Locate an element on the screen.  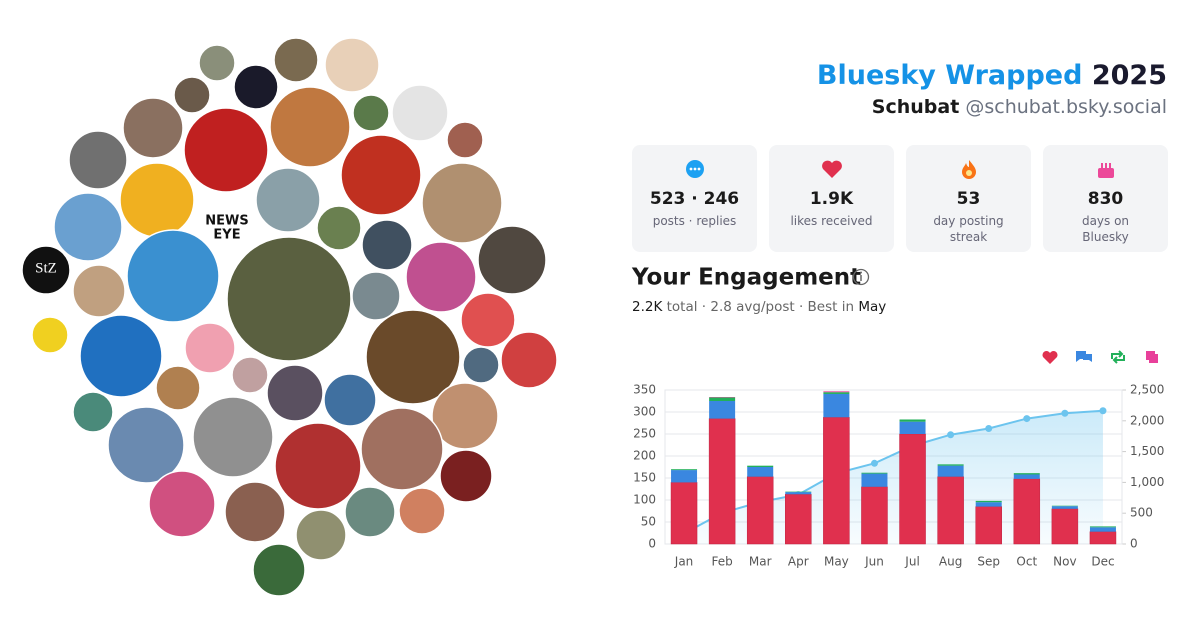
area is located at coordinates (893, 477).